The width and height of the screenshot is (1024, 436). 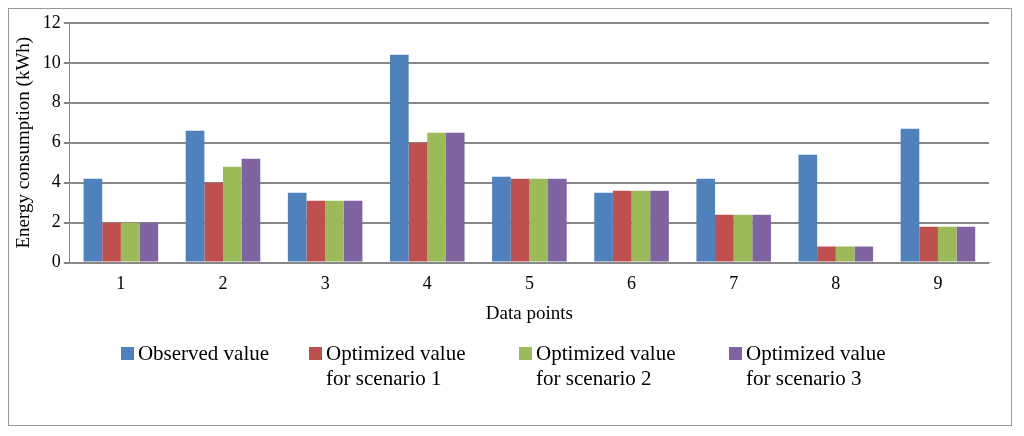 What do you see at coordinates (56, 221) in the screenshot?
I see `y-tick-label: 2` at bounding box center [56, 221].